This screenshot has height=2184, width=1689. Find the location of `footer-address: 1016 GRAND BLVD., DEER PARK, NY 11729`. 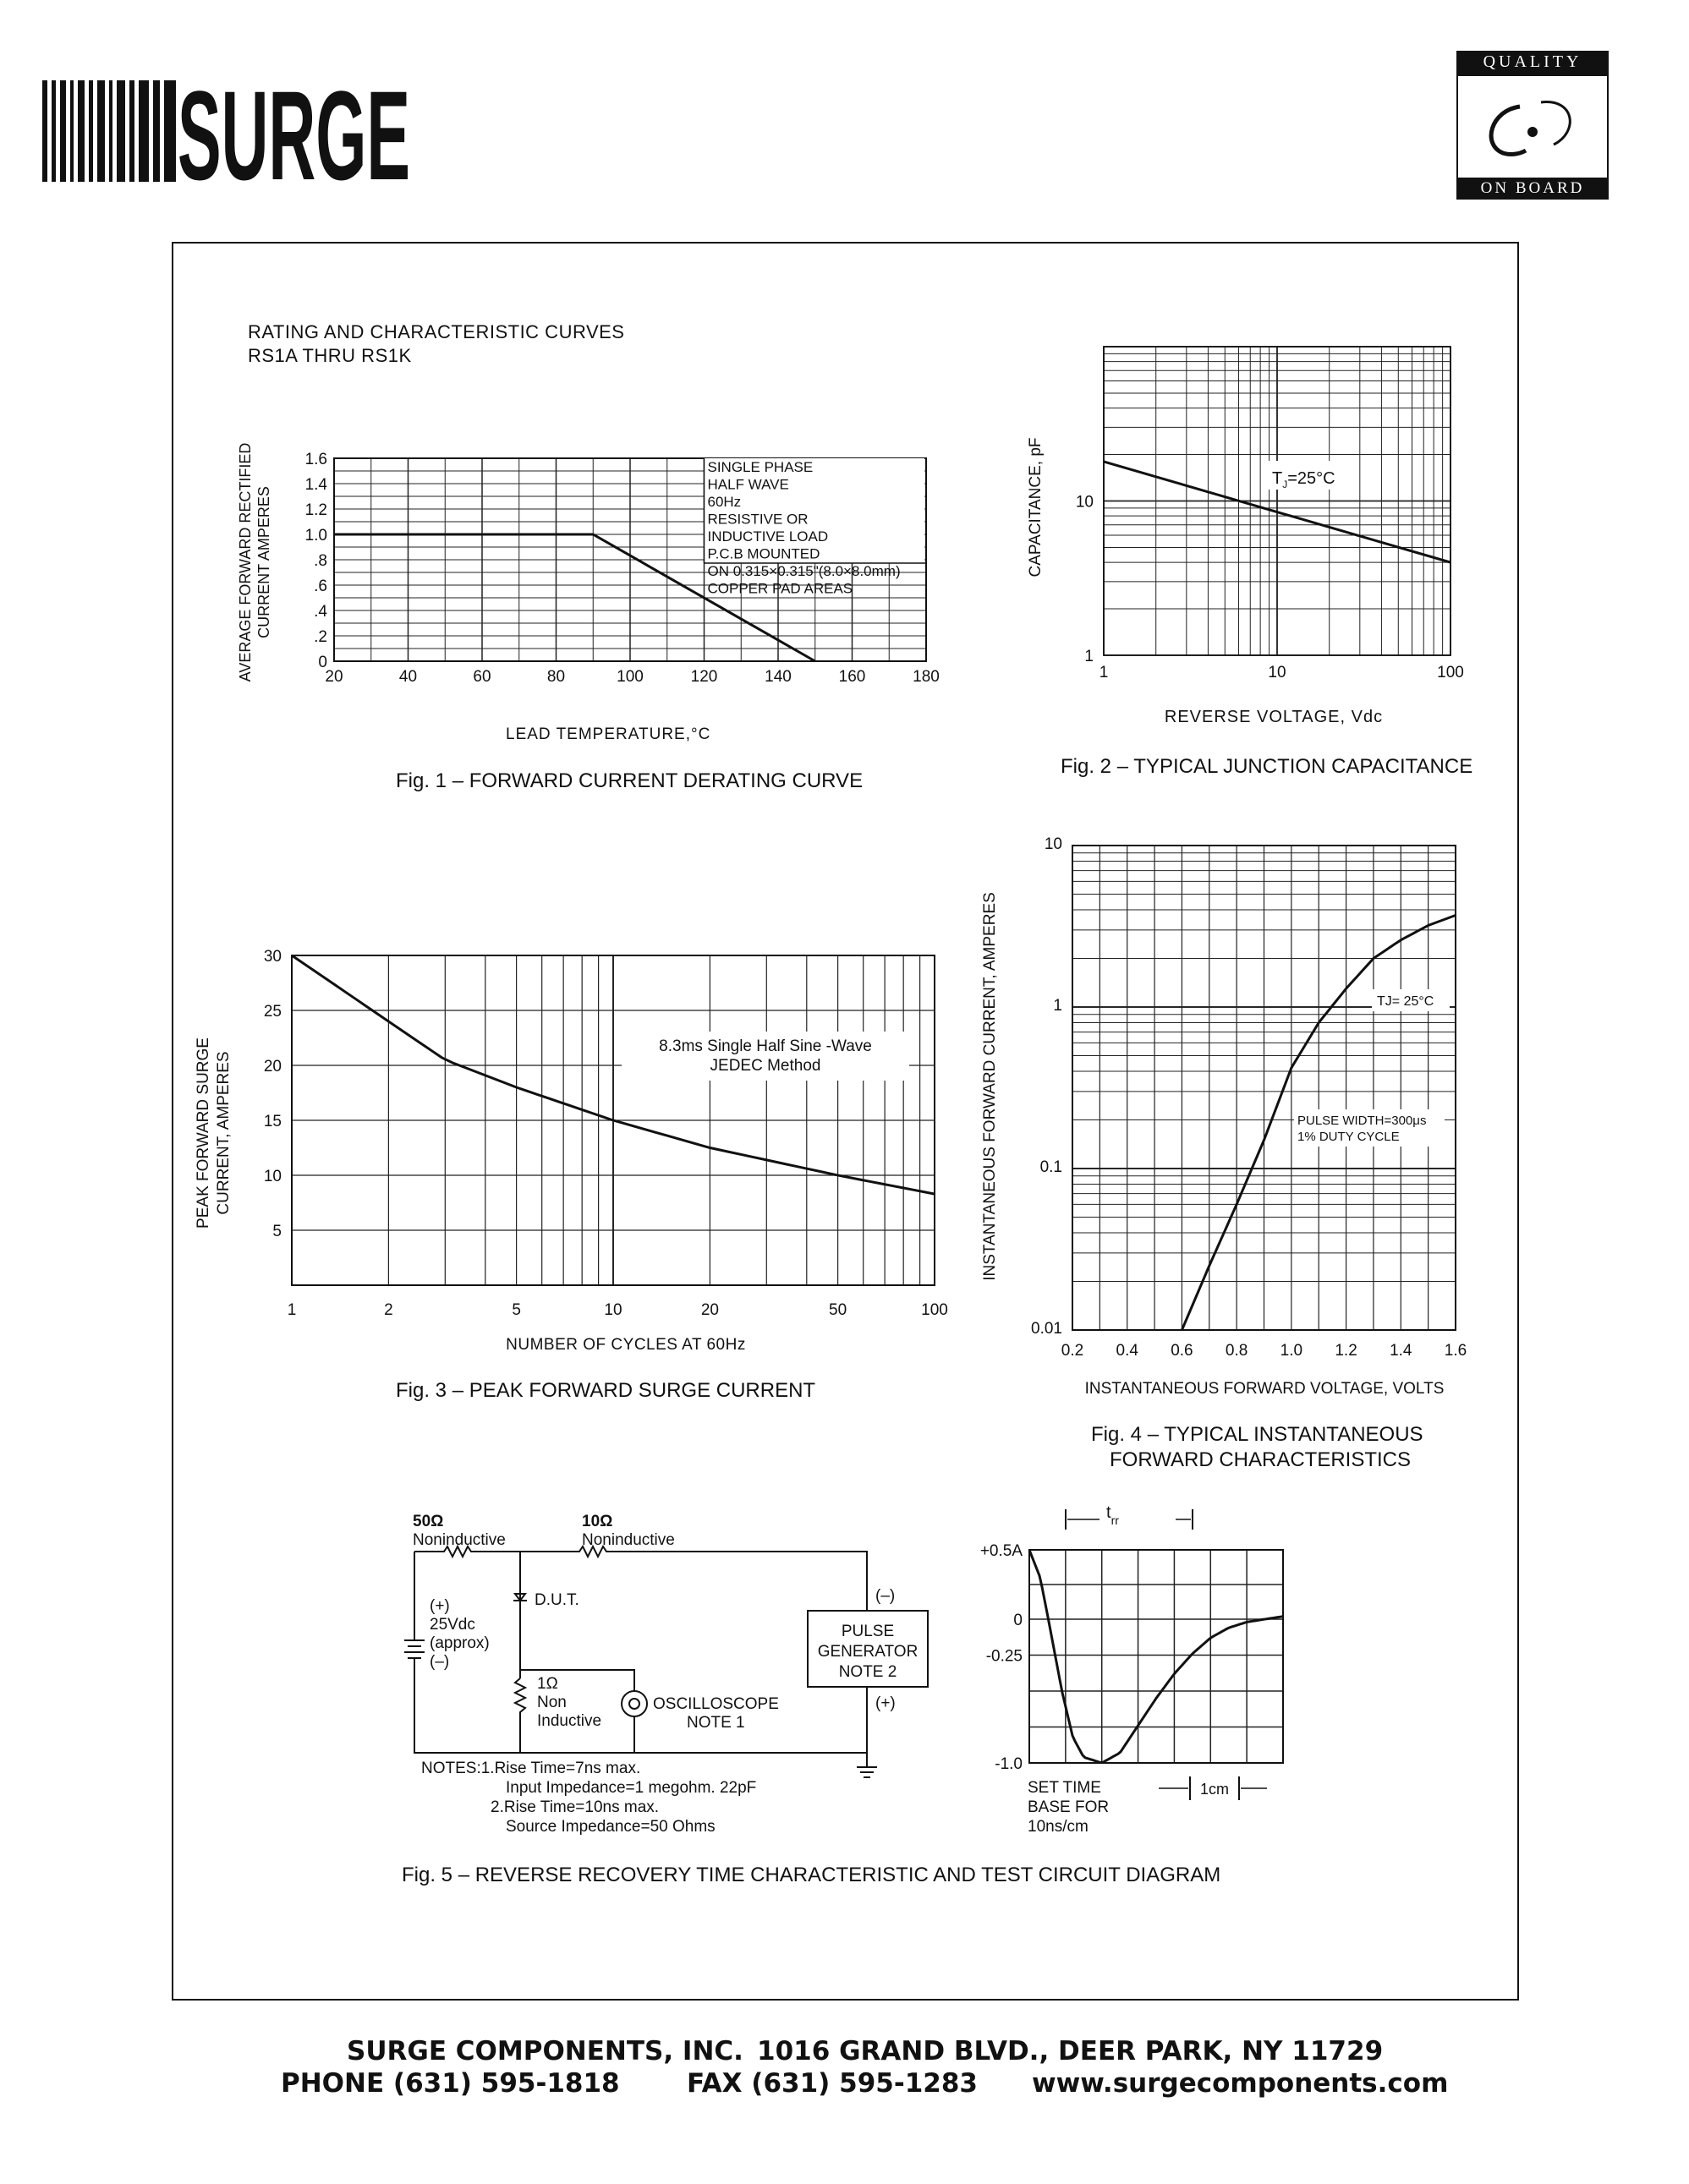

footer-address: 1016 GRAND BLVD., DEER PARK, NY 11729 is located at coordinates (1071, 2051).